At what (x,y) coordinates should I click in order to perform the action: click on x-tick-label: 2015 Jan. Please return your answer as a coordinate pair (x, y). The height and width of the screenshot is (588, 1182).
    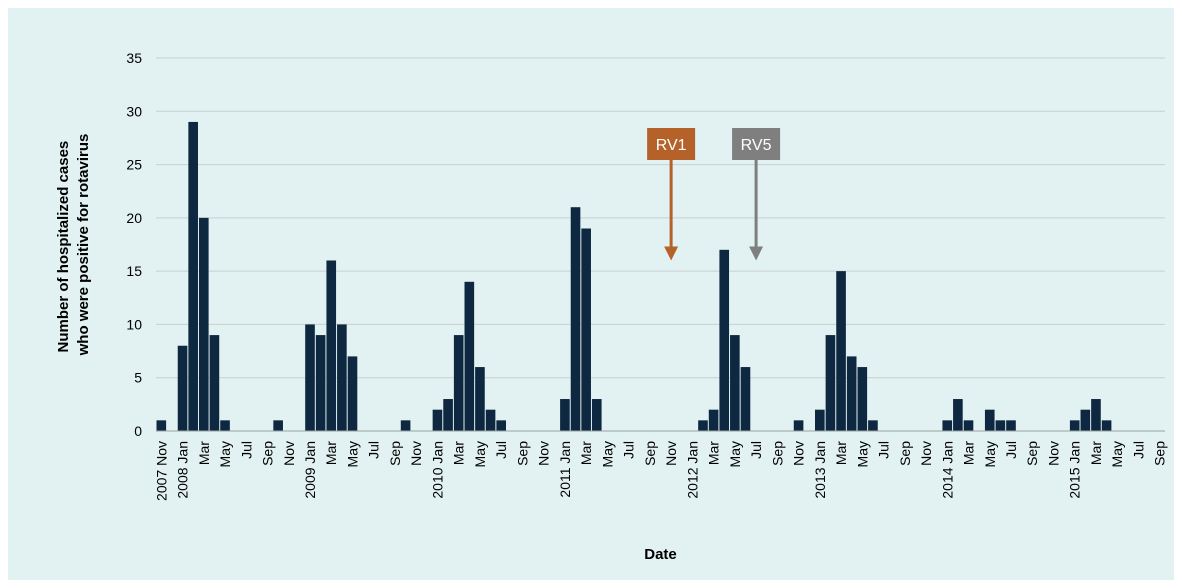
    Looking at the image, I should click on (1075, 470).